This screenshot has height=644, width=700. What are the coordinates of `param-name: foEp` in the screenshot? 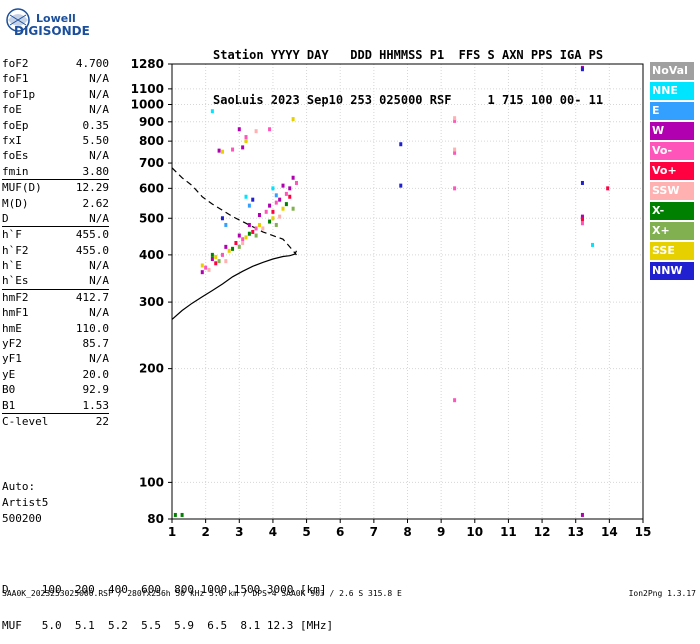 It's located at (15, 125).